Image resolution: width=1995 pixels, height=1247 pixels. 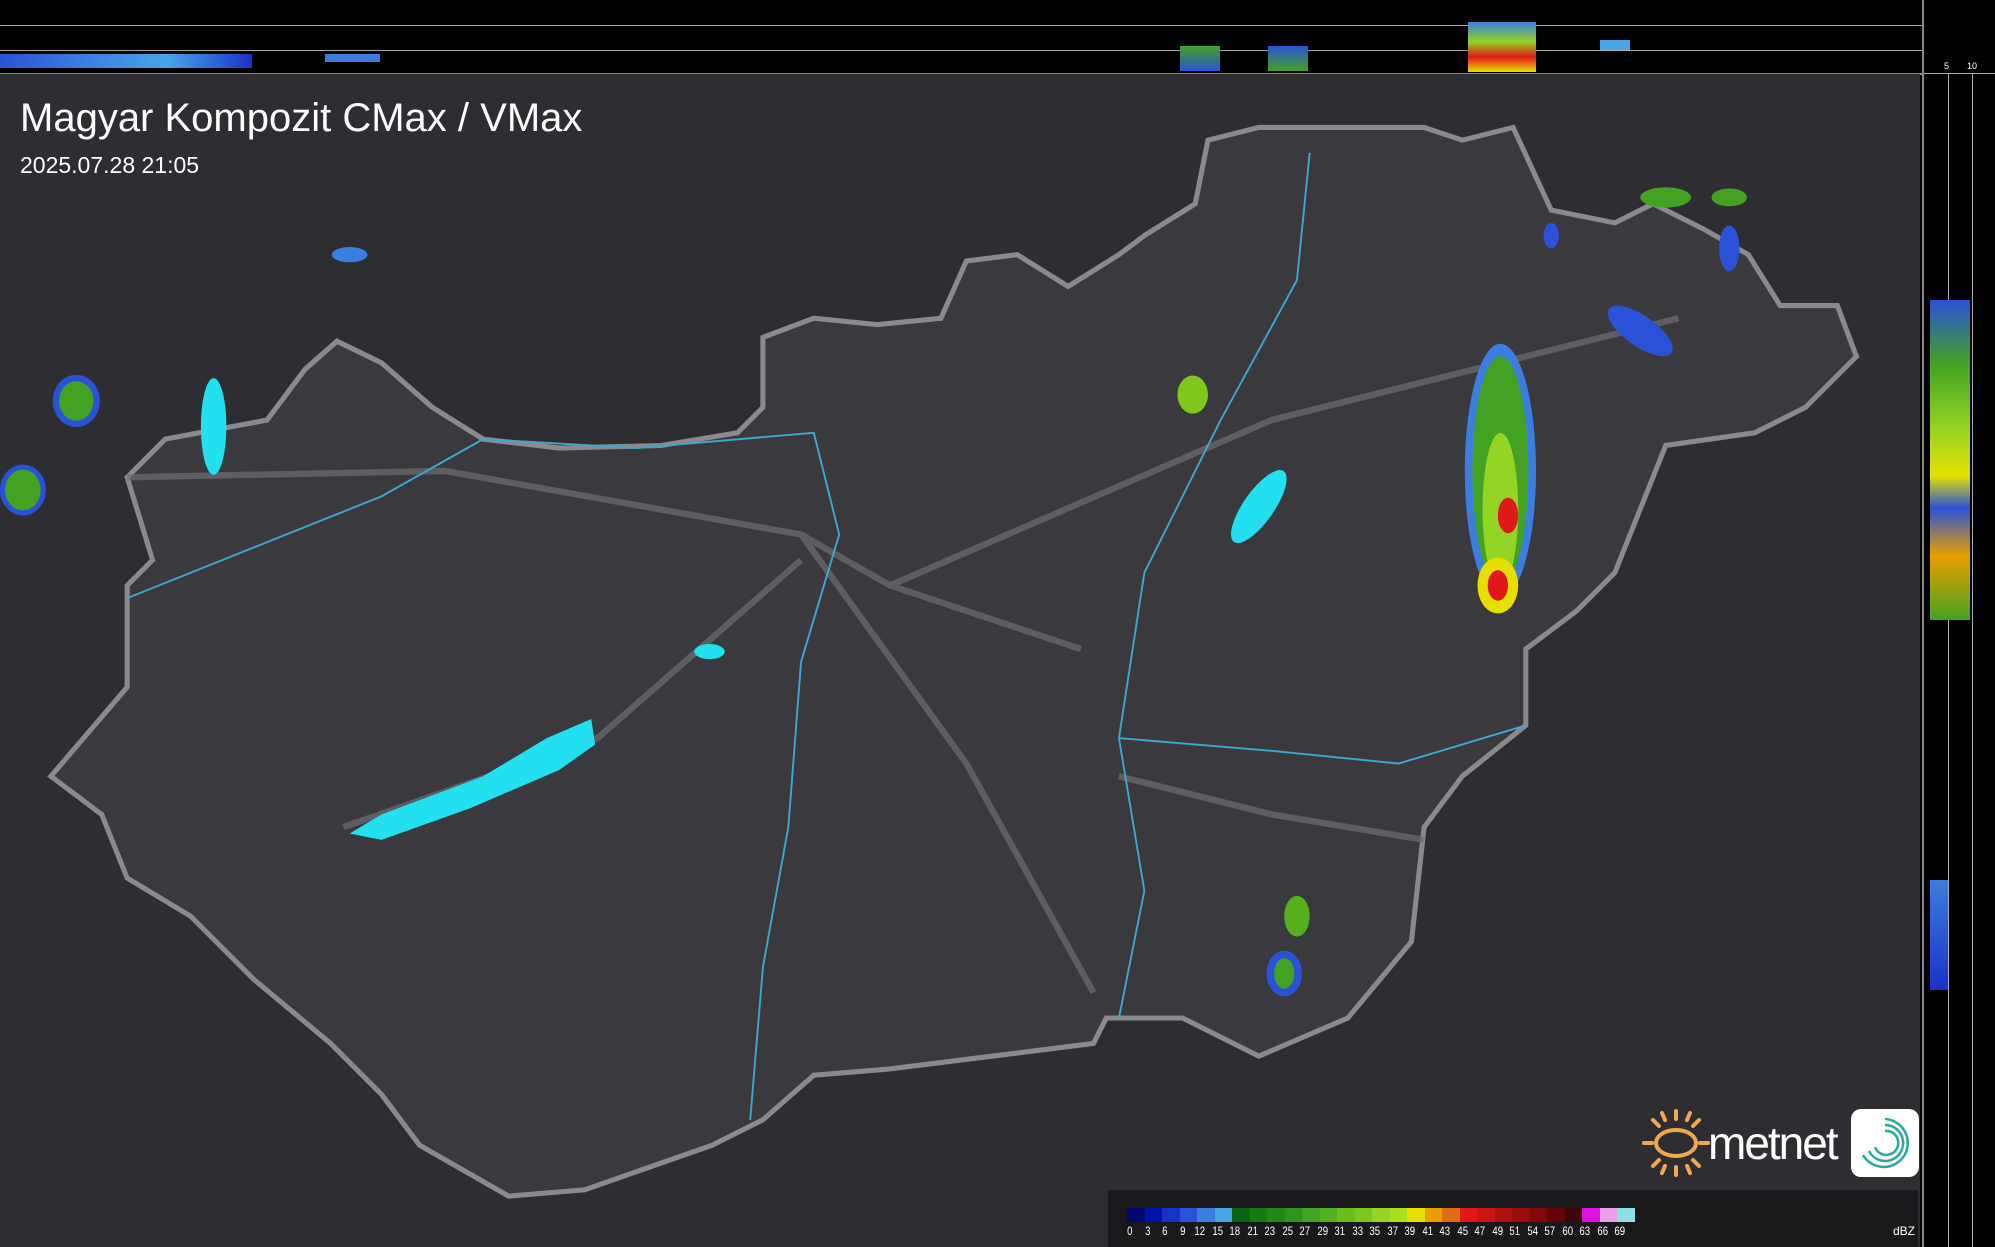 I want to click on legend-label: 57, so click(x=1550, y=1231).